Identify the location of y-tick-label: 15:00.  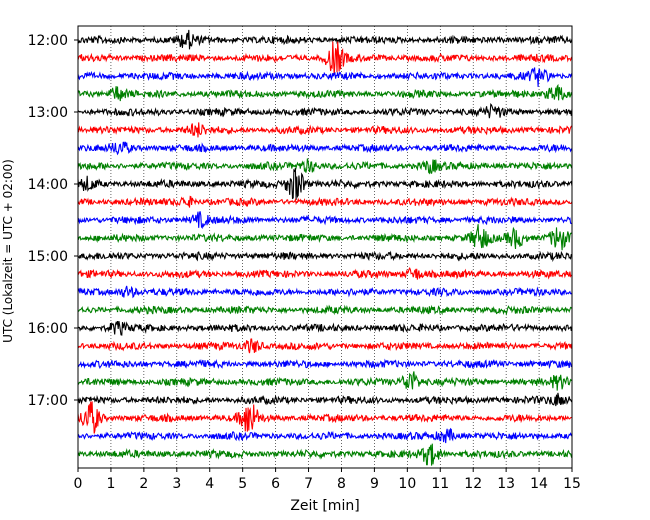
(48, 257).